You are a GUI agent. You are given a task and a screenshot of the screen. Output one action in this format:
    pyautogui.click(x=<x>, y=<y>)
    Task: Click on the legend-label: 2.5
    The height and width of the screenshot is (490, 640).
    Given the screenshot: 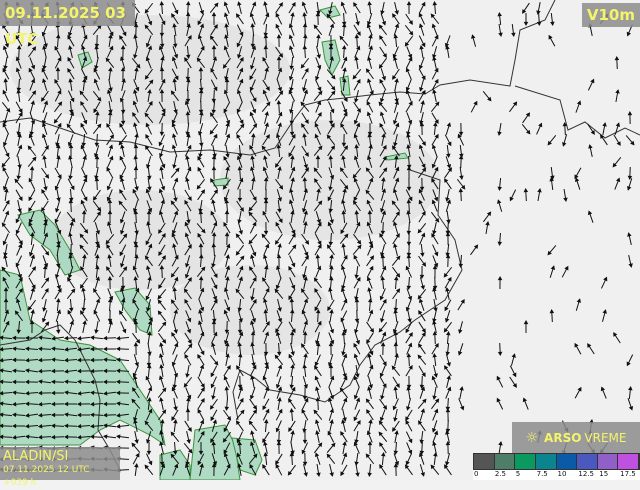 What is the action you would take?
    pyautogui.click(x=500, y=474)
    